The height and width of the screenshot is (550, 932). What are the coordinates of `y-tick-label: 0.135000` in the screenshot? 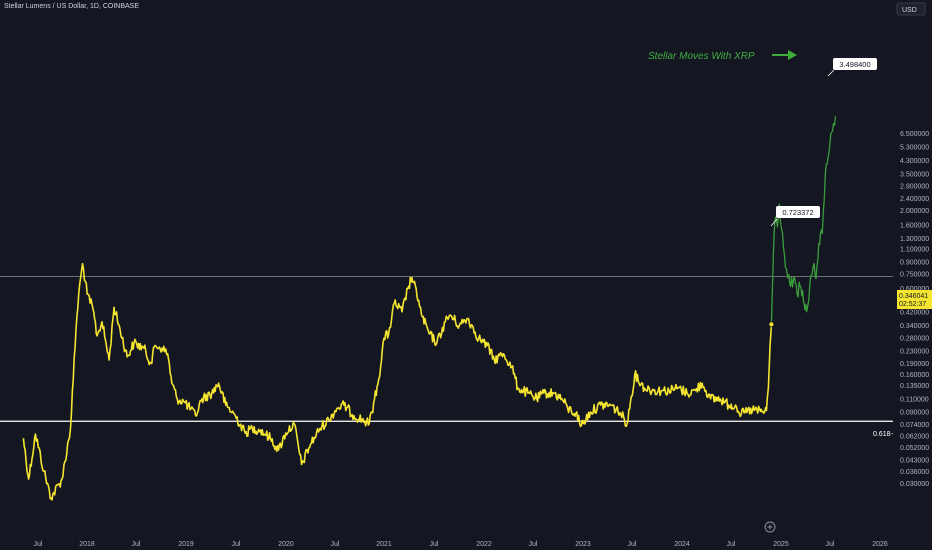 It's located at (914, 386).